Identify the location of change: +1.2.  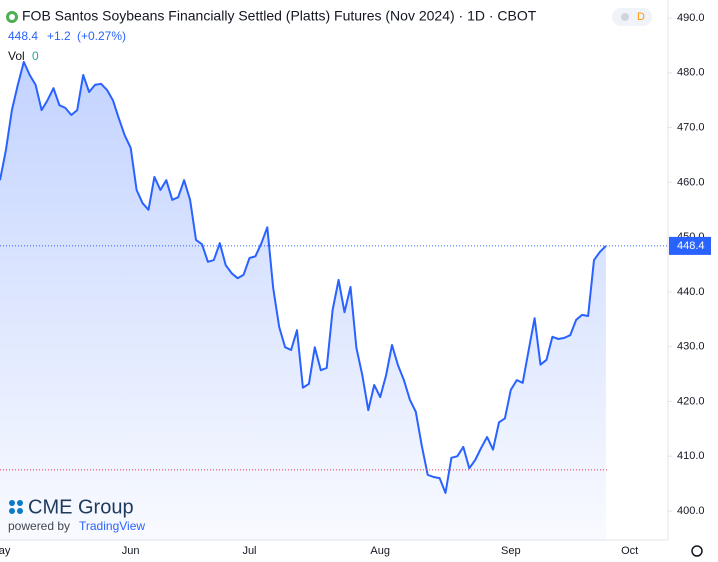
(59, 36).